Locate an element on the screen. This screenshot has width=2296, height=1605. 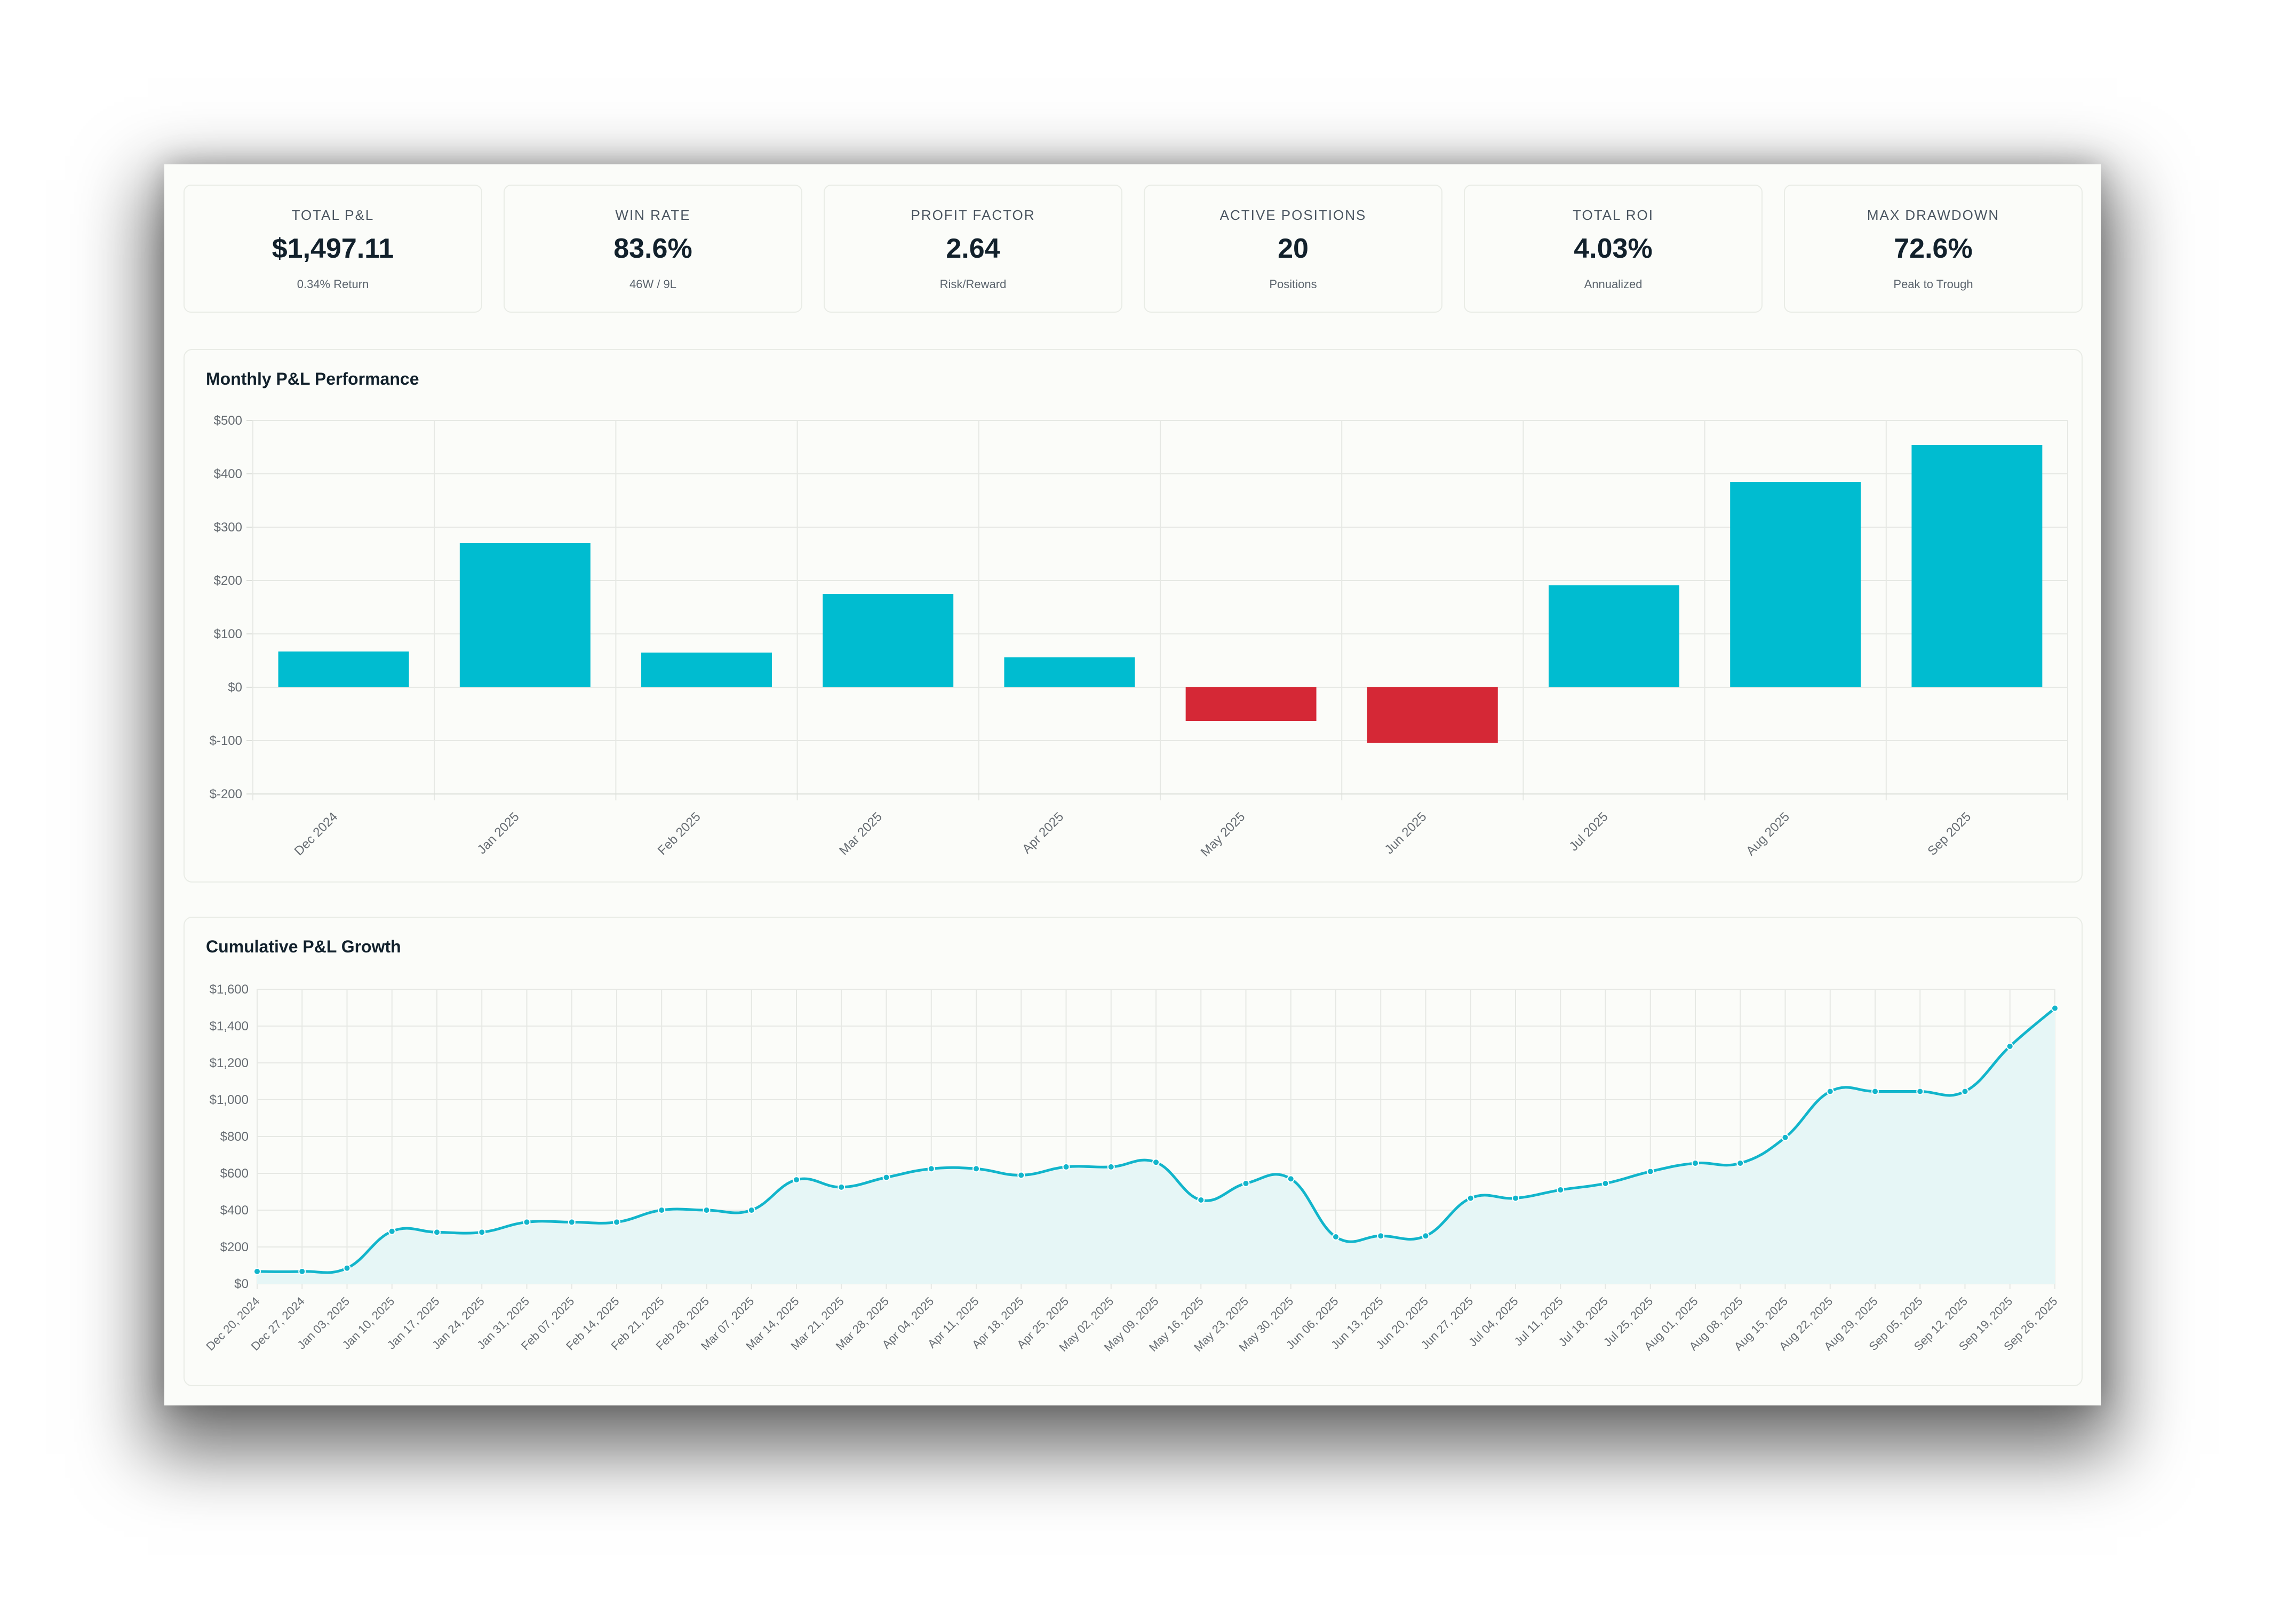
kpi-subtext: Risk/Reward is located at coordinates (973, 284).